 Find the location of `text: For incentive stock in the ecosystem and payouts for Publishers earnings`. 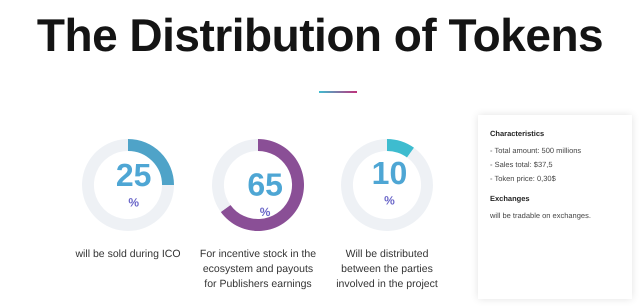

text: For incentive stock in the ecosystem and payouts for Publishers earnings is located at coordinates (258, 269).